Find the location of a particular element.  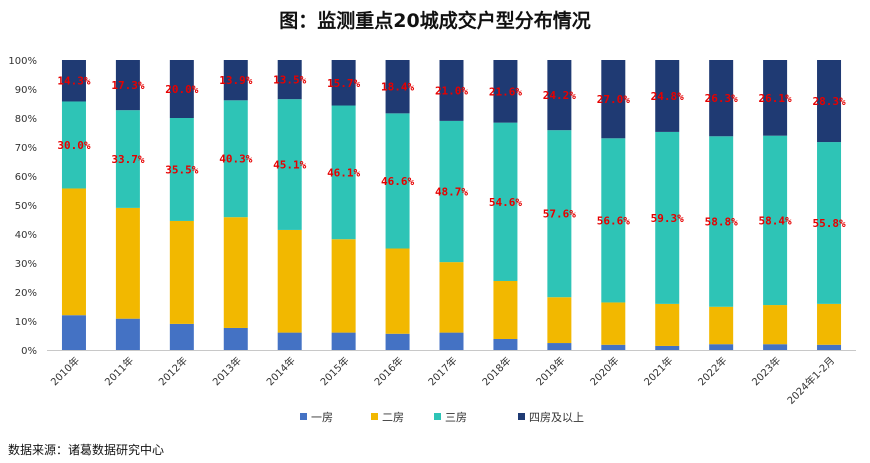

data-label: 58.4% is located at coordinates (775, 220).